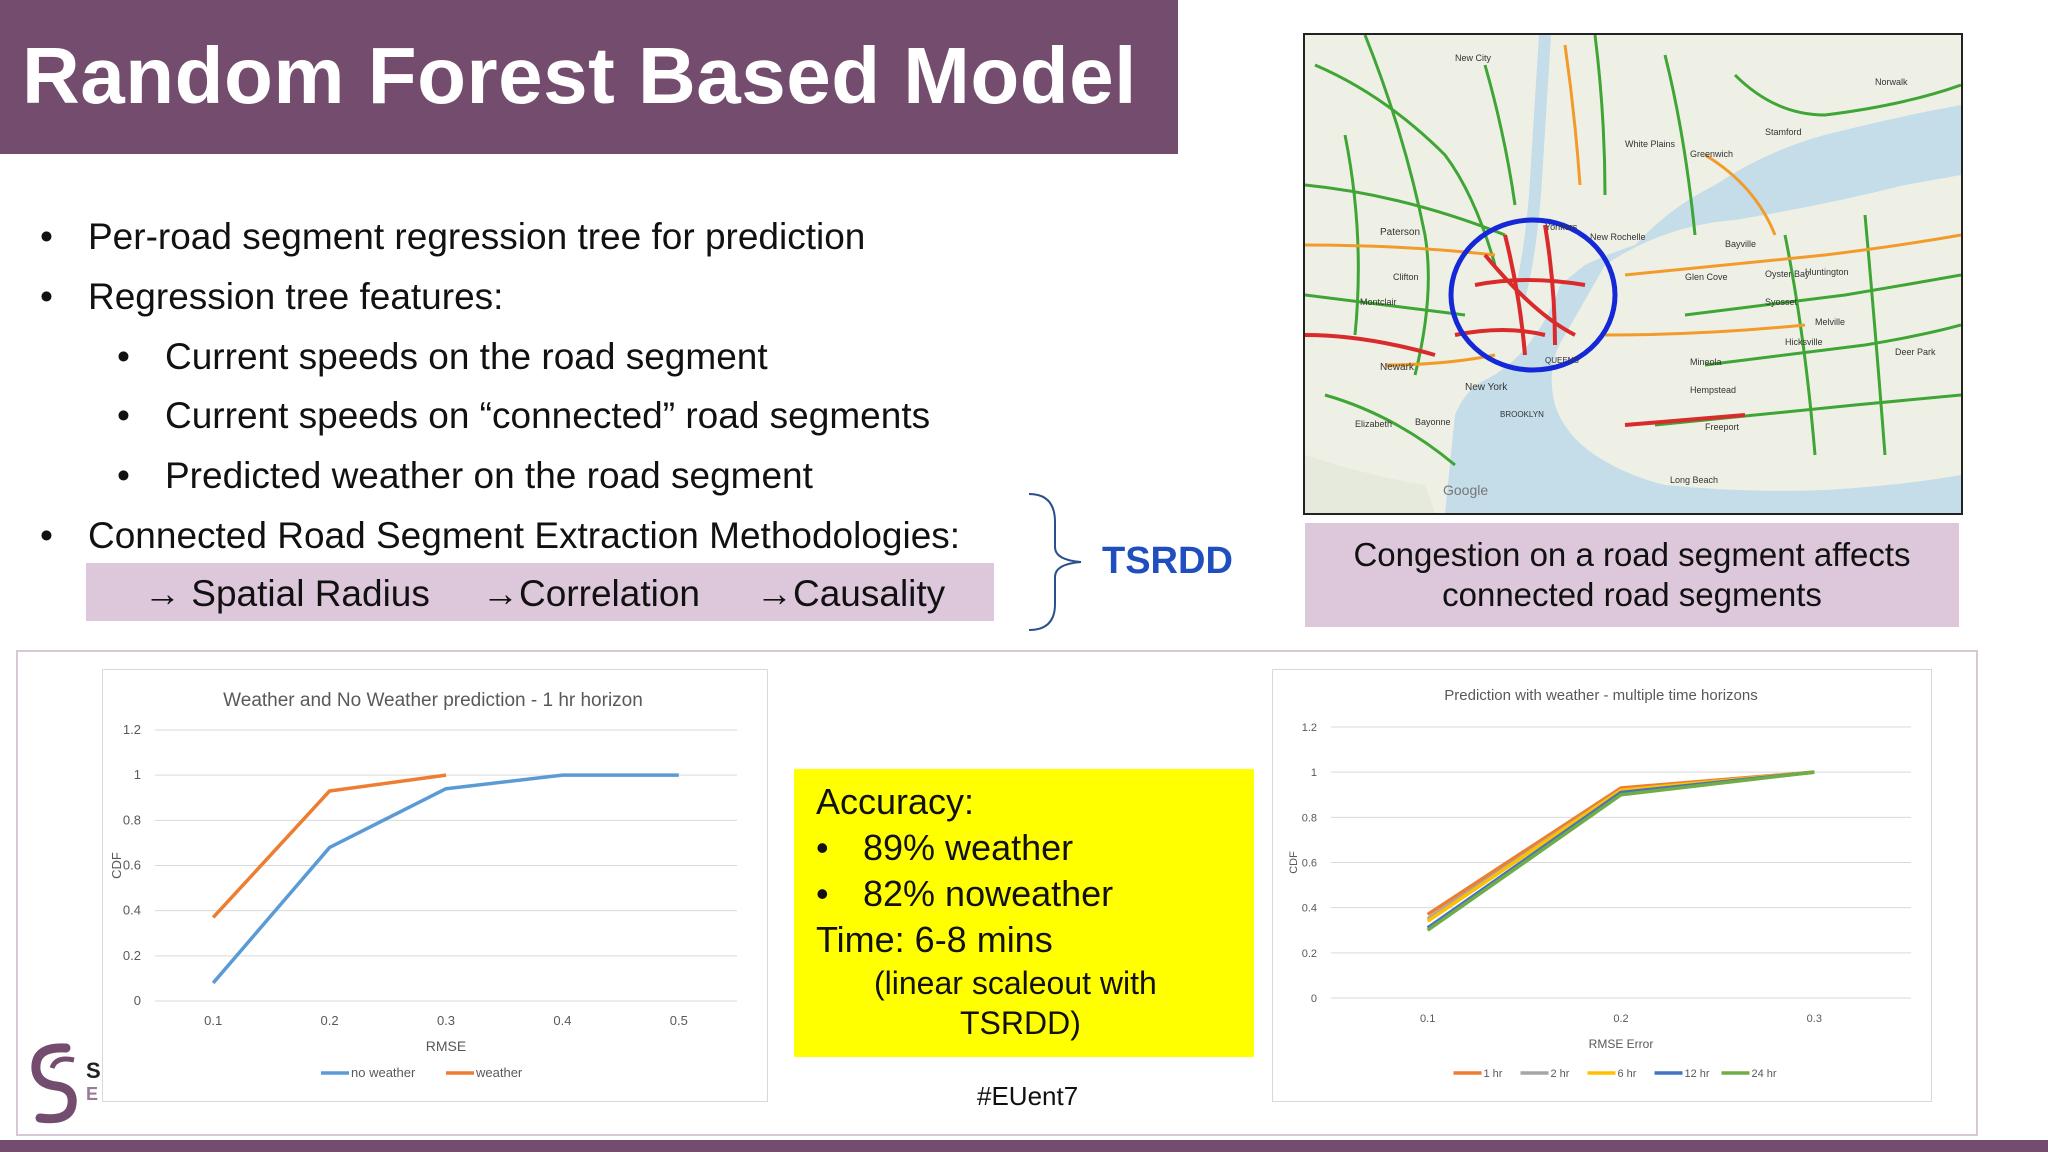 Image resolution: width=2048 pixels, height=1152 pixels. I want to click on sub-bullet-item: • Predicted weather on the road segment, so click(465, 476).